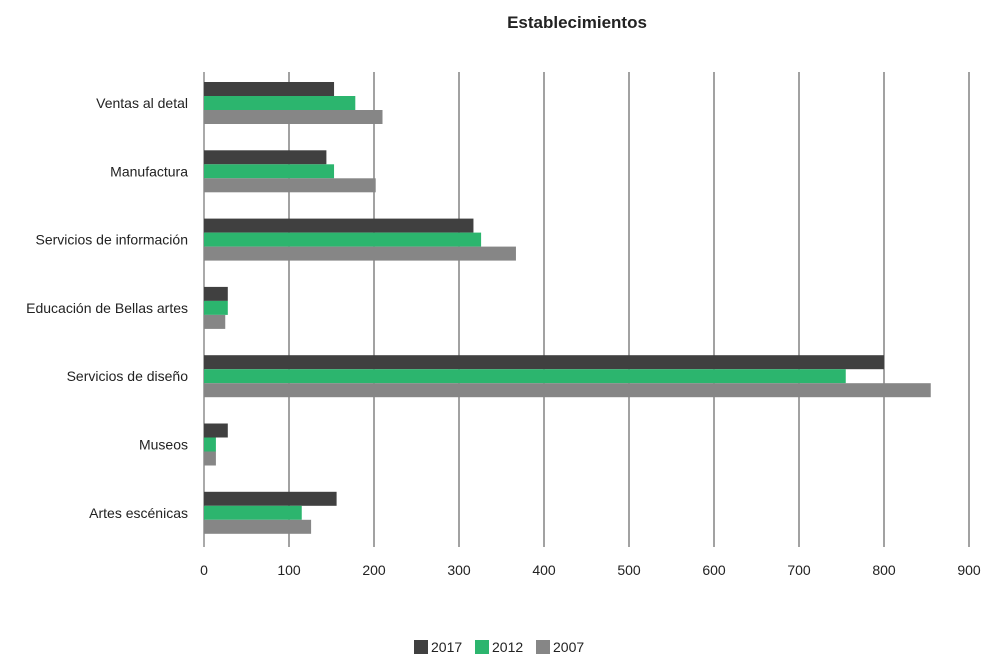  I want to click on category-label: Manufactura, so click(149, 171).